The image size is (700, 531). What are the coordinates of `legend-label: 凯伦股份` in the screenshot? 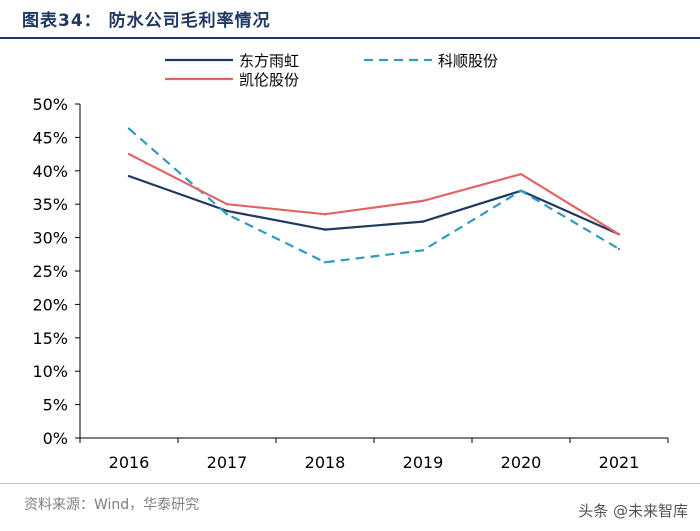 It's located at (269, 80).